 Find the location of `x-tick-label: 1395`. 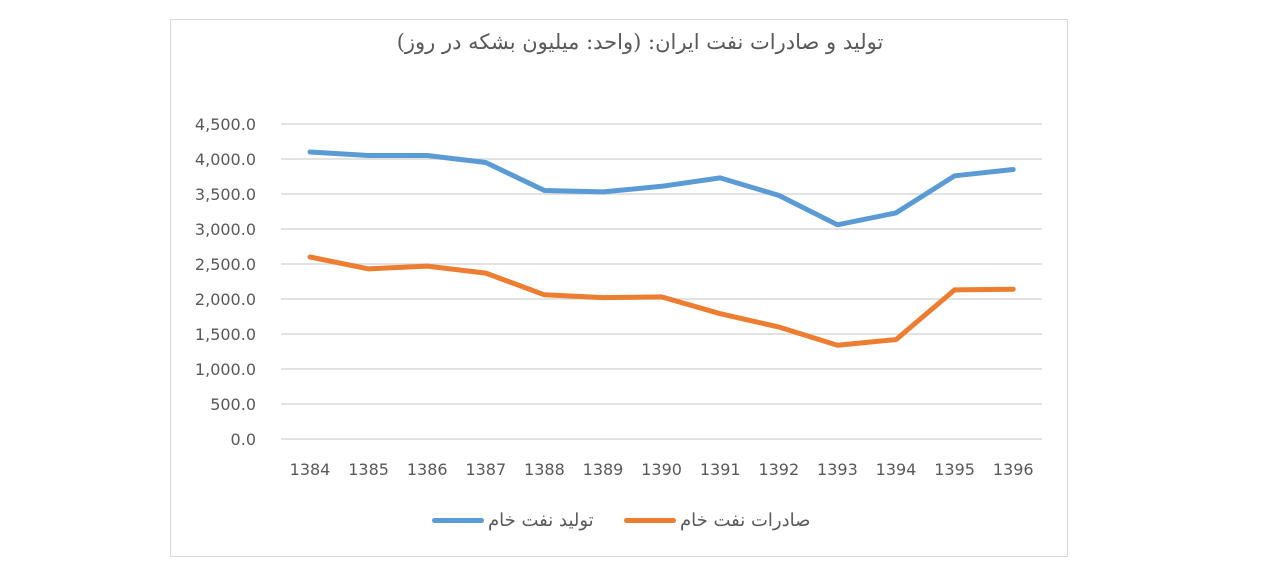

x-tick-label: 1395 is located at coordinates (954, 469).